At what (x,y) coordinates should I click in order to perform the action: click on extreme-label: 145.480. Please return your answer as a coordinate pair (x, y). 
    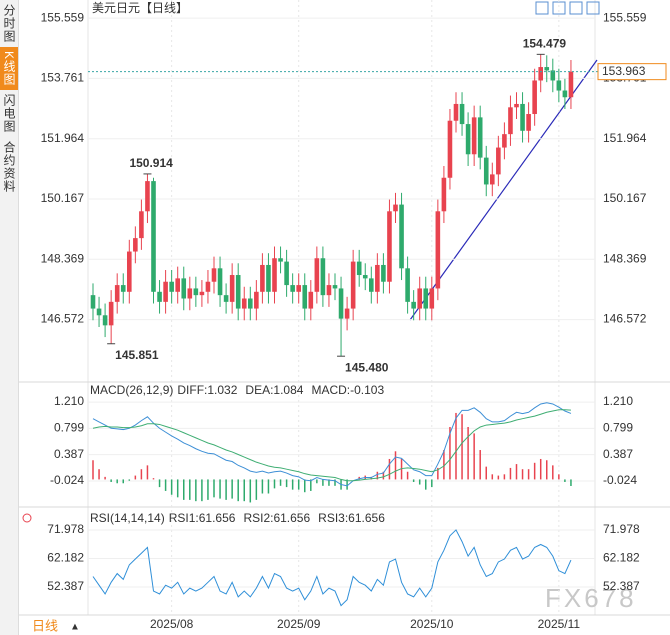
    Looking at the image, I should click on (367, 367).